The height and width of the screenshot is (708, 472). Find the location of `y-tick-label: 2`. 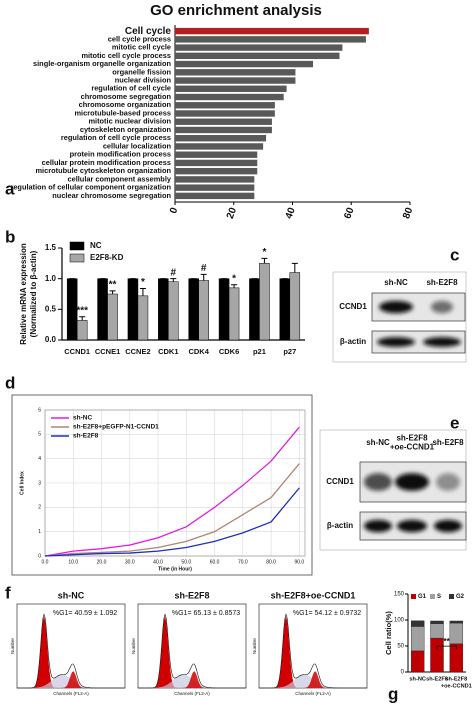

y-tick-label: 2 is located at coordinates (39, 508).